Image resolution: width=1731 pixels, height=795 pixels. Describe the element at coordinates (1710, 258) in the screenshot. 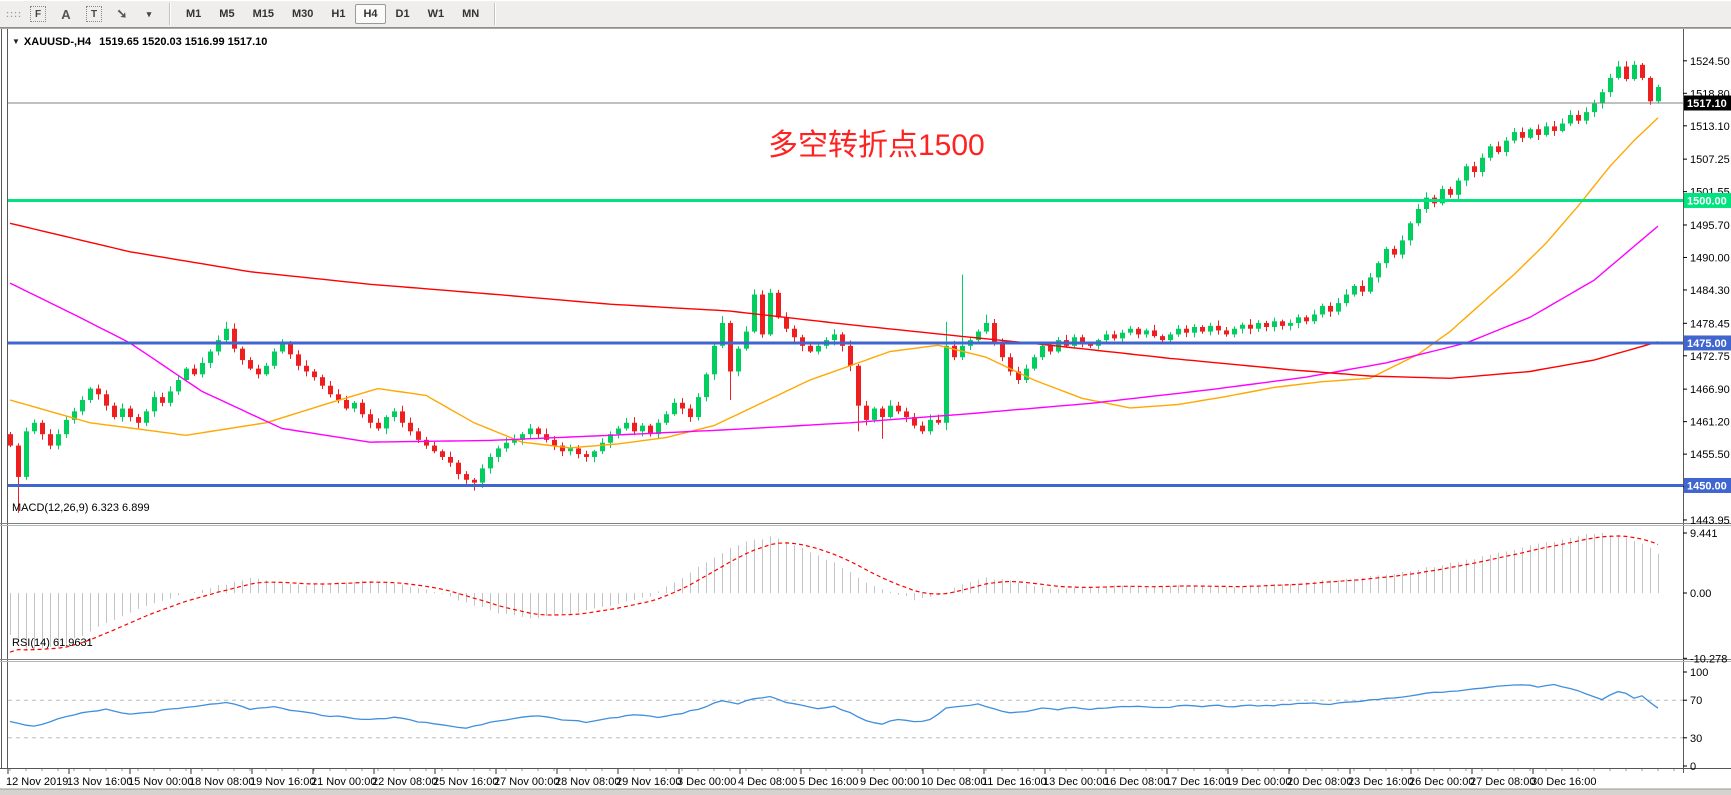

I see `svg-text: 1490.00` at that location.